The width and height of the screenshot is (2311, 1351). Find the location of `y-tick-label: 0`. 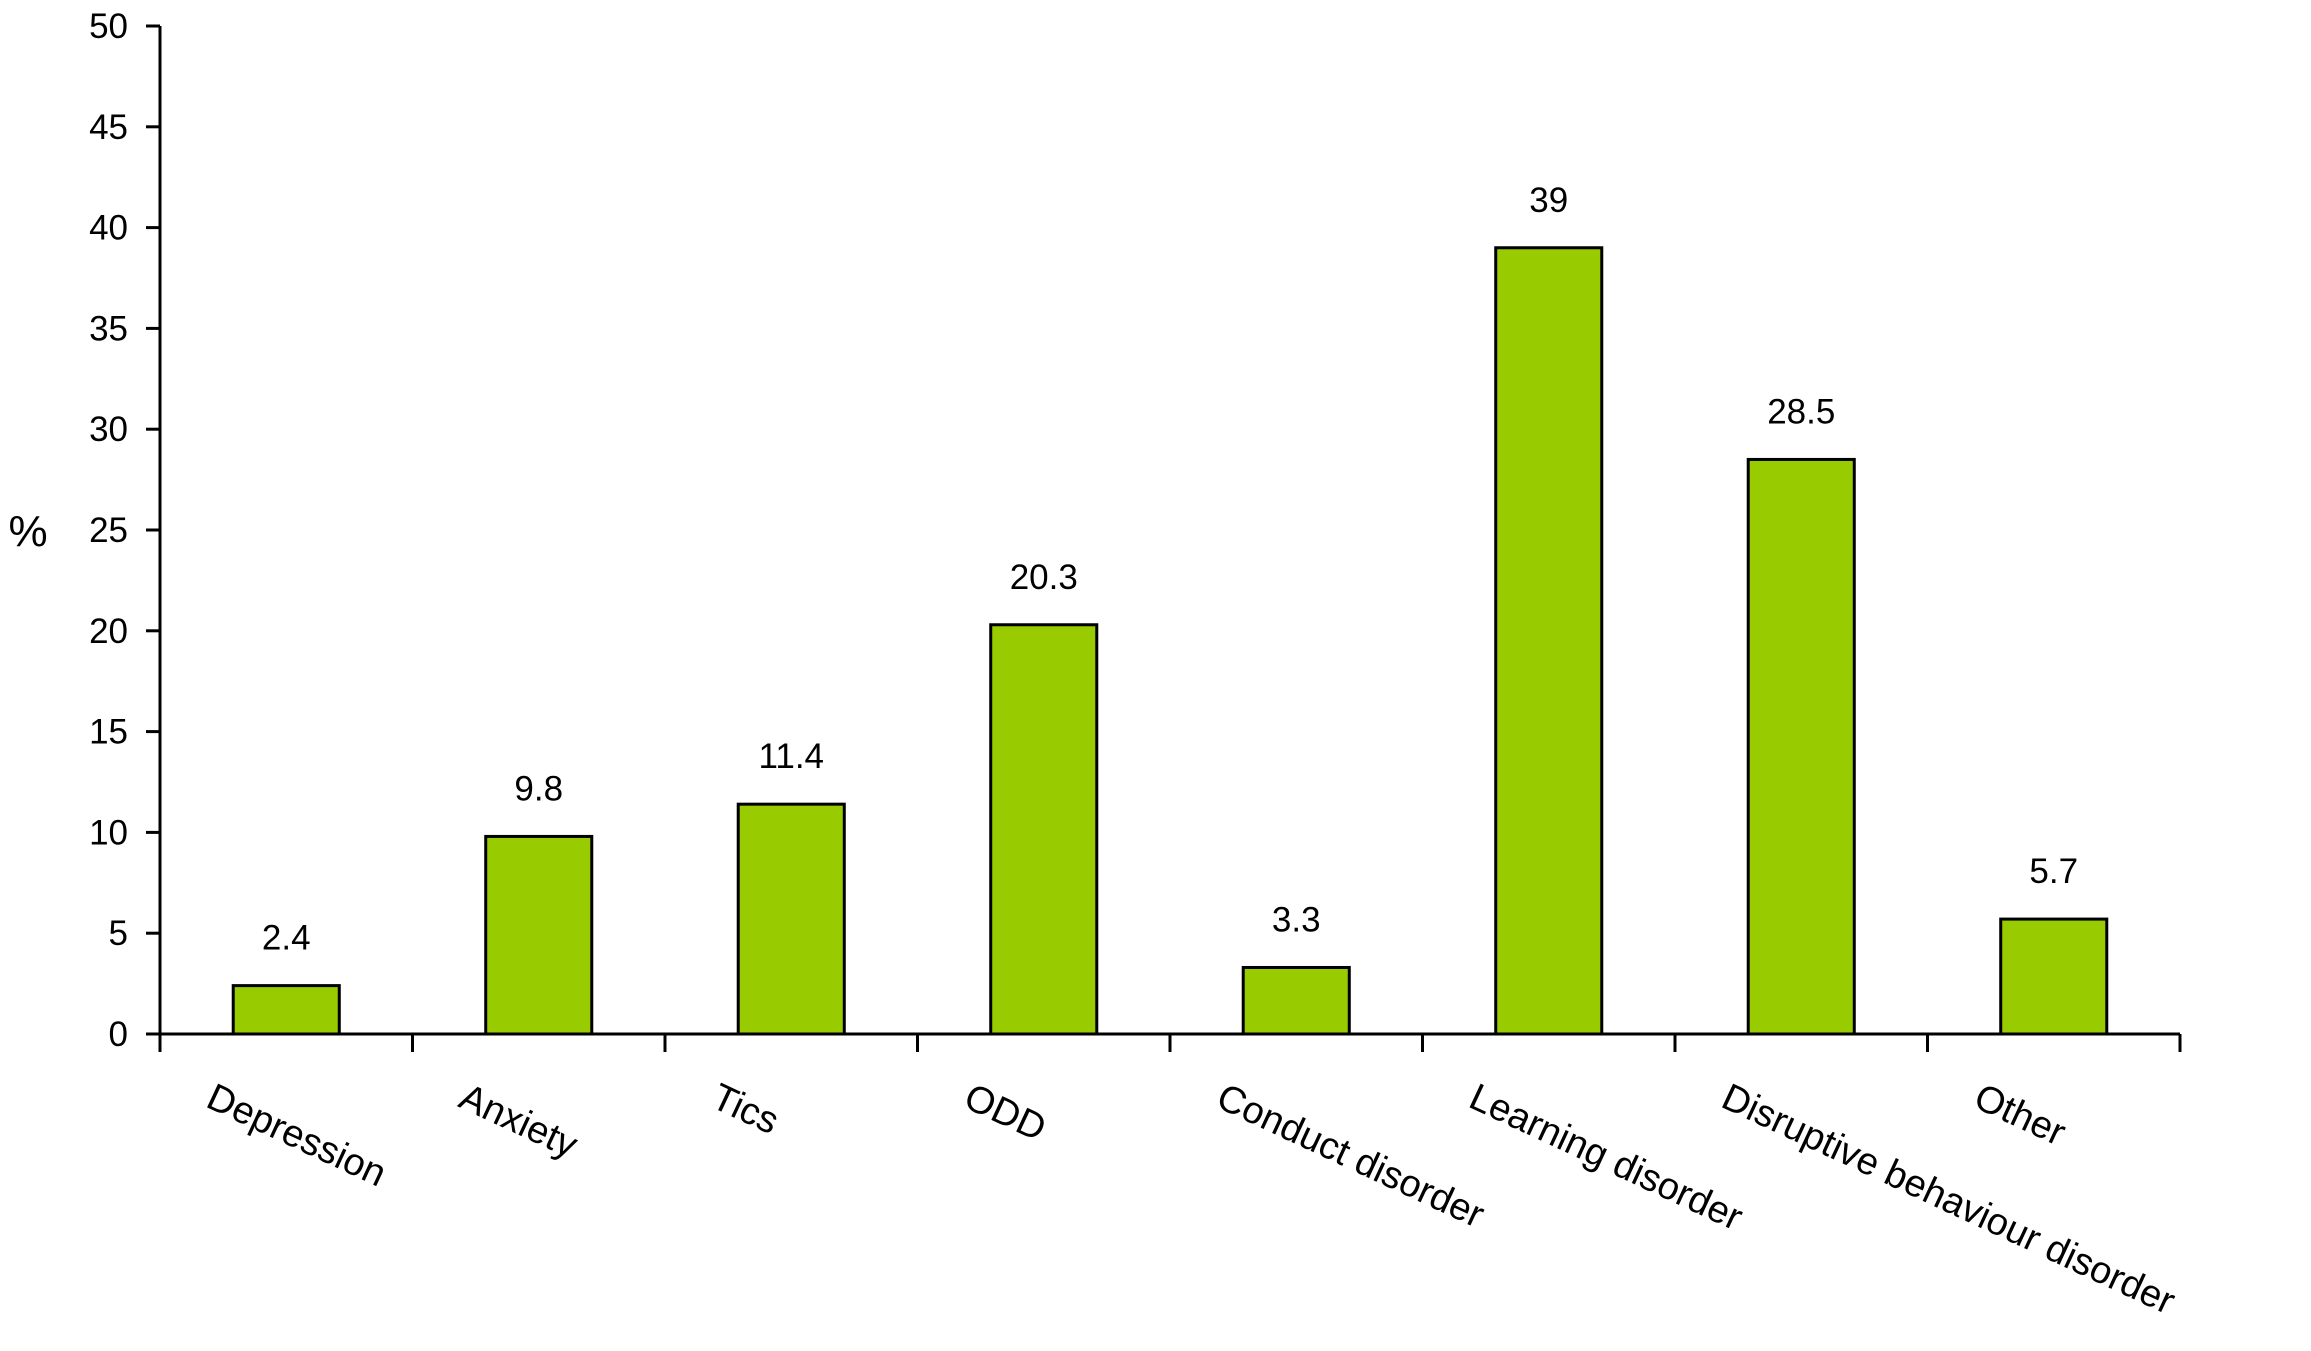

y-tick-label: 0 is located at coordinates (118, 1034).